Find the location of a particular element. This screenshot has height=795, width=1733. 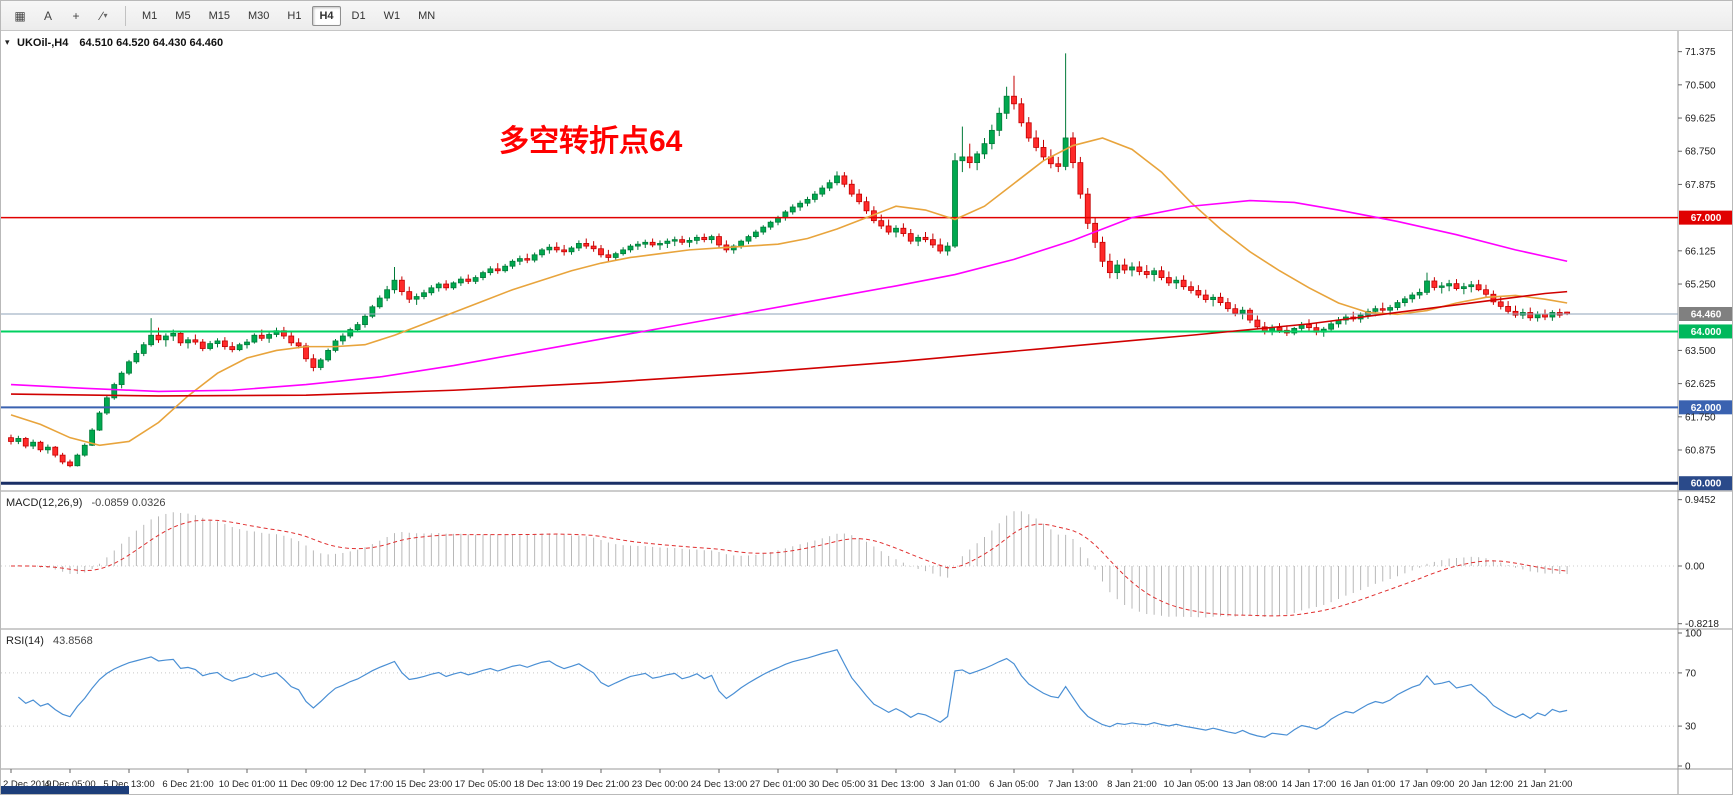

ma-slow-line is located at coordinates (789, 343).